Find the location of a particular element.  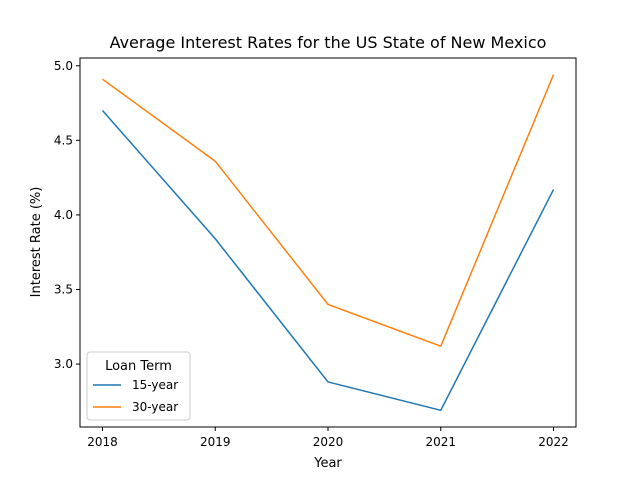

x-axis: 2018 2019 2020 2021 2022 is located at coordinates (328, 438).